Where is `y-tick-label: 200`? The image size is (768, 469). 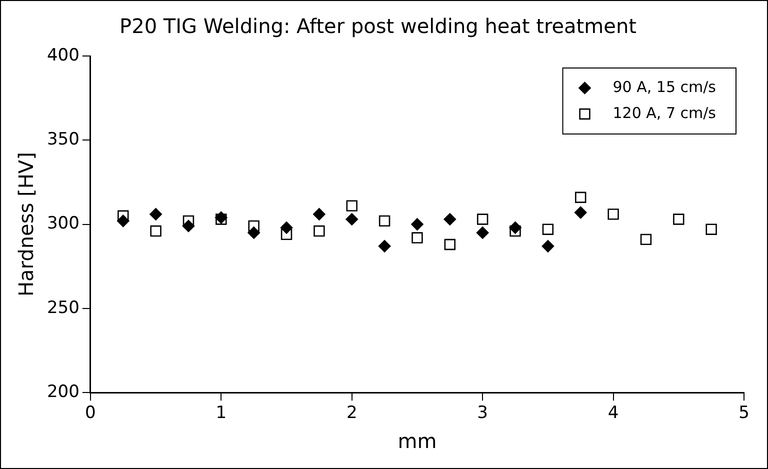
y-tick-label: 200 is located at coordinates (63, 392).